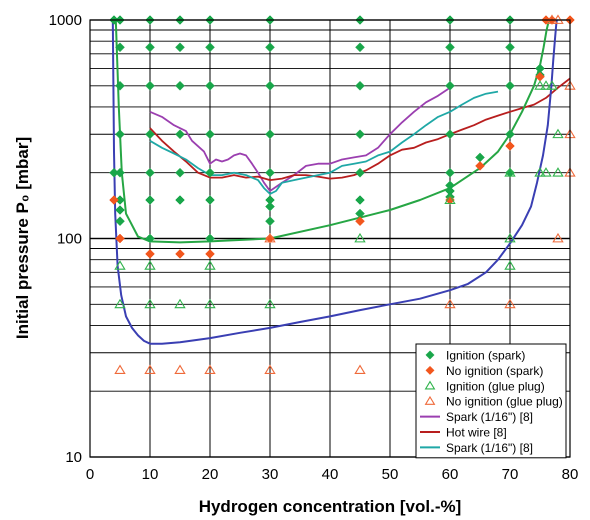 Image resolution: width=590 pixels, height=520 pixels. I want to click on x-tick-label: 20, so click(210, 474).